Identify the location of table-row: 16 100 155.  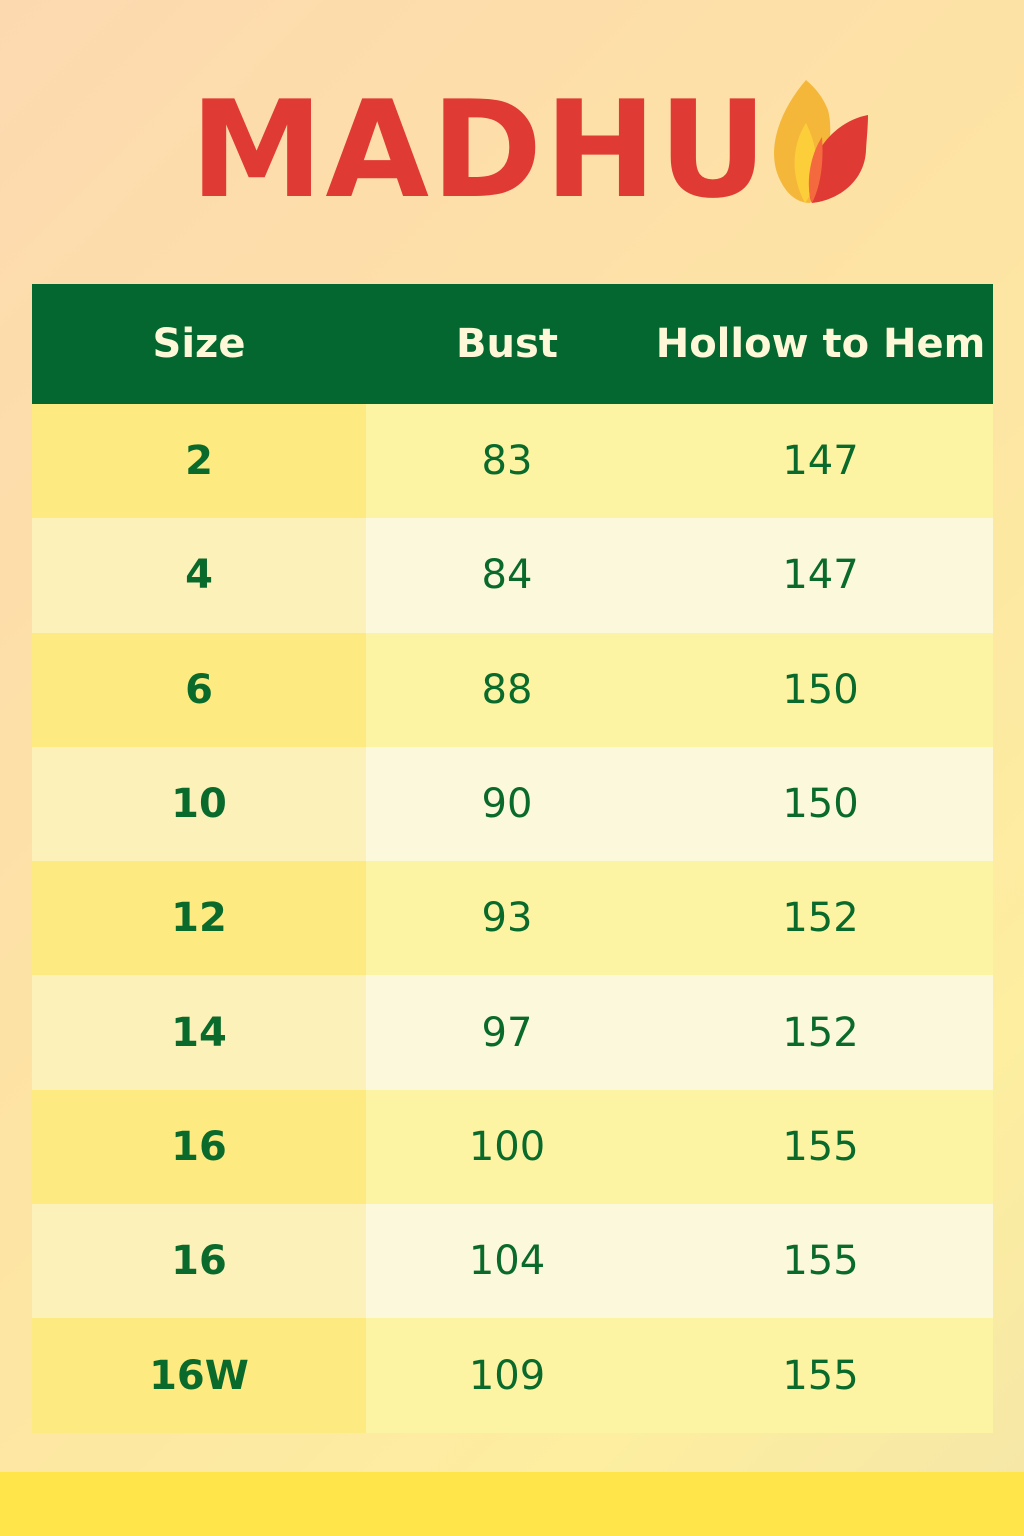
(512, 1147).